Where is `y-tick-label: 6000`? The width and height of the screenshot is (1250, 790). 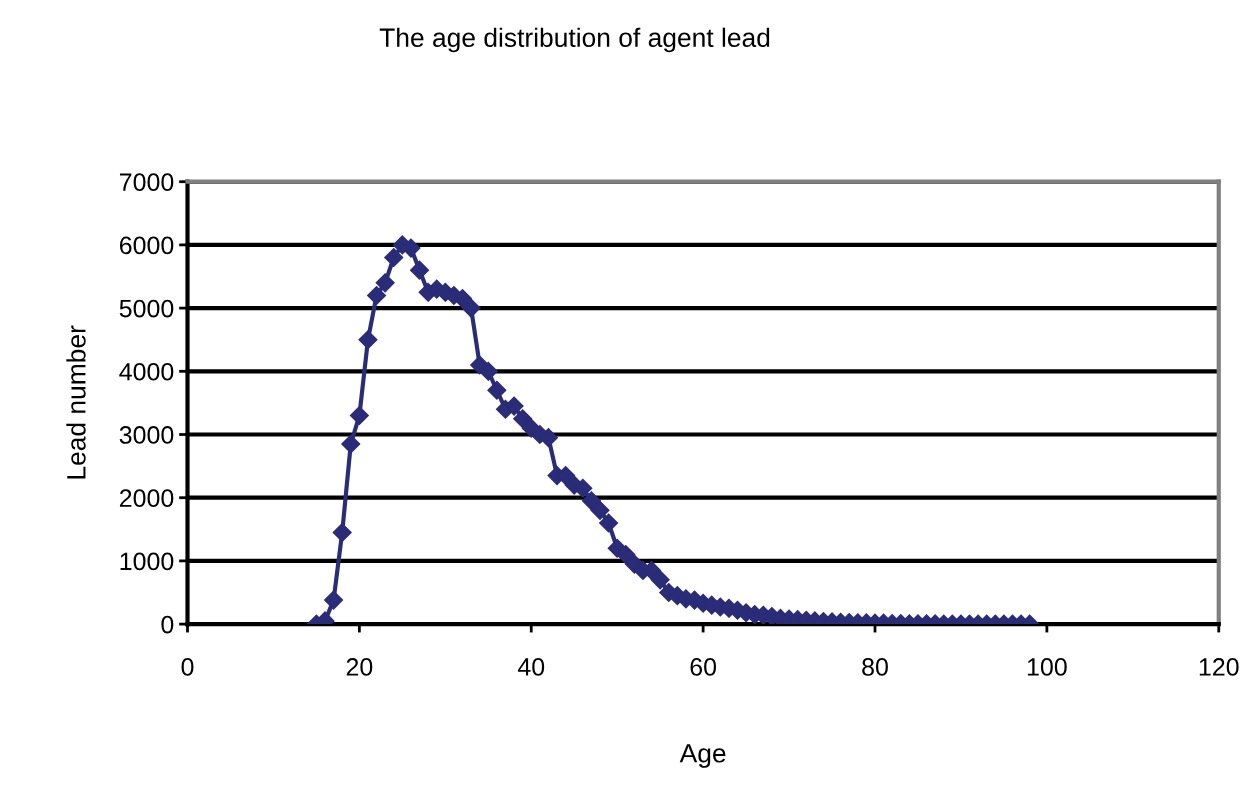 y-tick-label: 6000 is located at coordinates (146, 245).